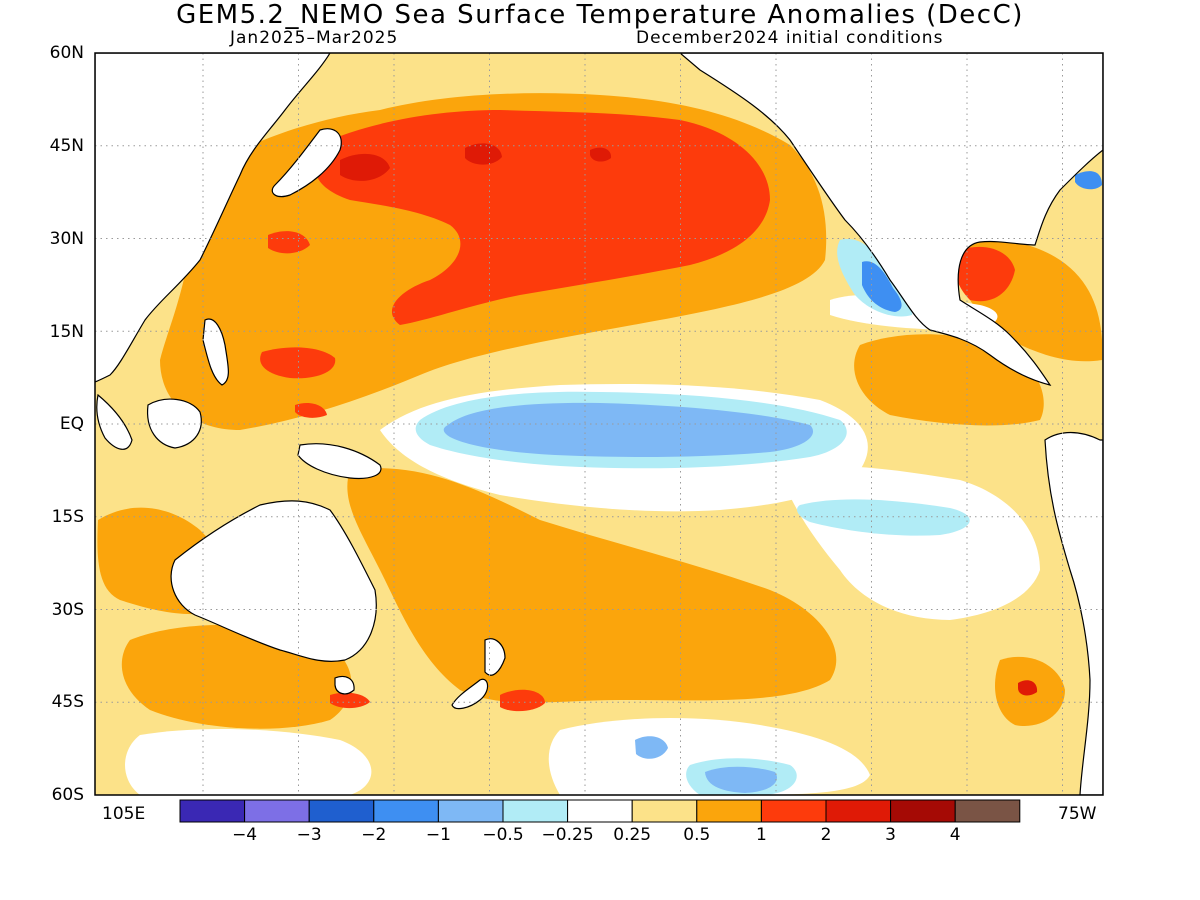 The image size is (1200, 900). I want to click on landmass-south-america, so click(1073, 613).